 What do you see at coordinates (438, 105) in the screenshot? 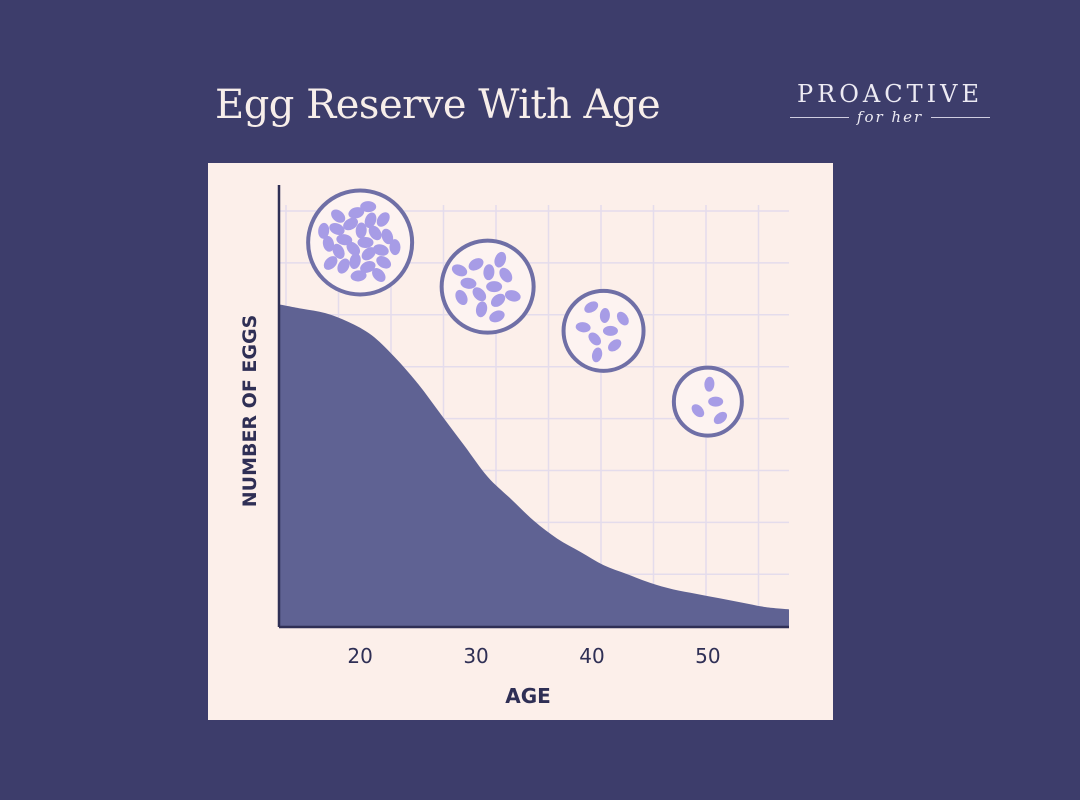
I see `chart-title: Egg Reserve With Age` at bounding box center [438, 105].